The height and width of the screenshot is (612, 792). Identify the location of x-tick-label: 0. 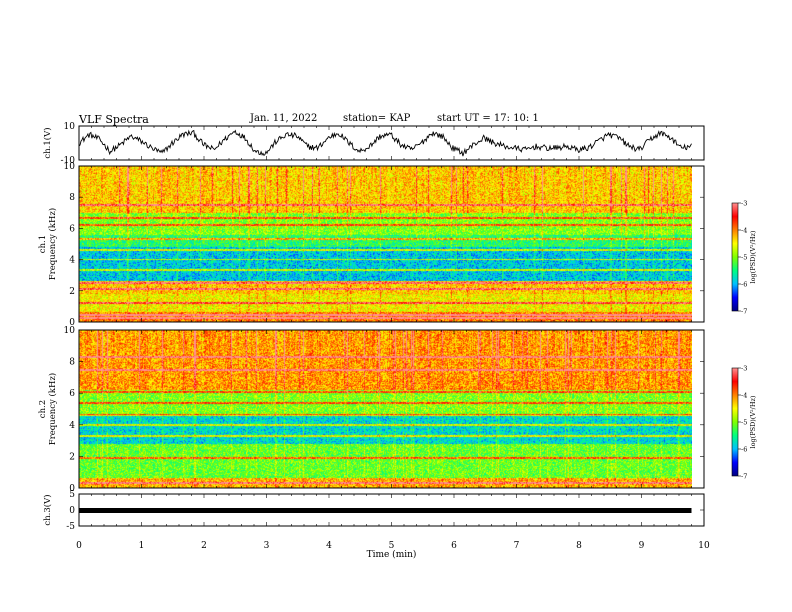
(79, 546).